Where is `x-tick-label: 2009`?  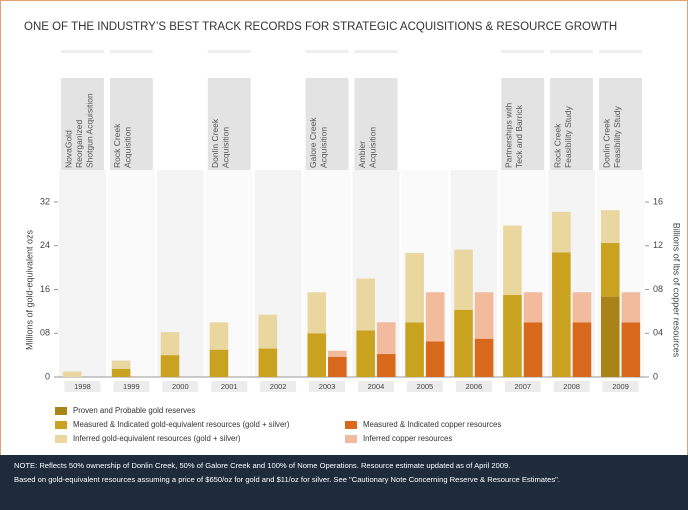 x-tick-label: 2009 is located at coordinates (620, 386).